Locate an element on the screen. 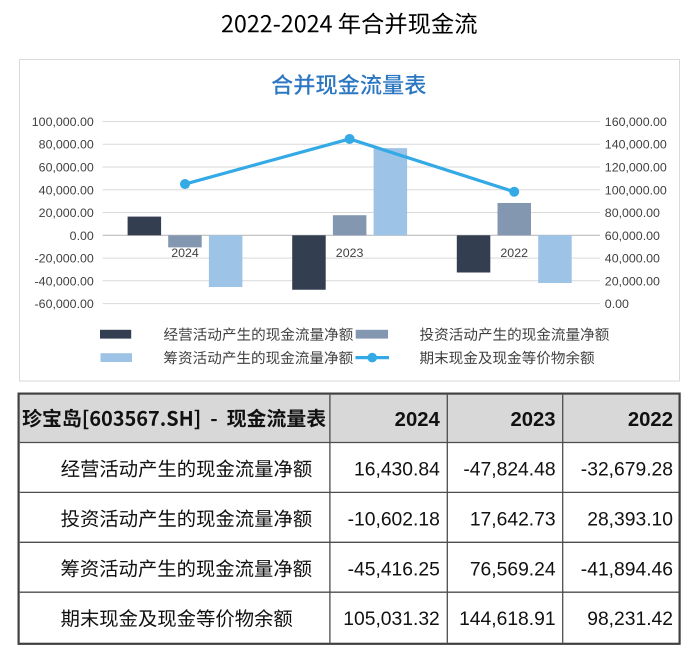 This screenshot has width=700, height=664. svg-text: 140,000.00 is located at coordinates (636, 145).